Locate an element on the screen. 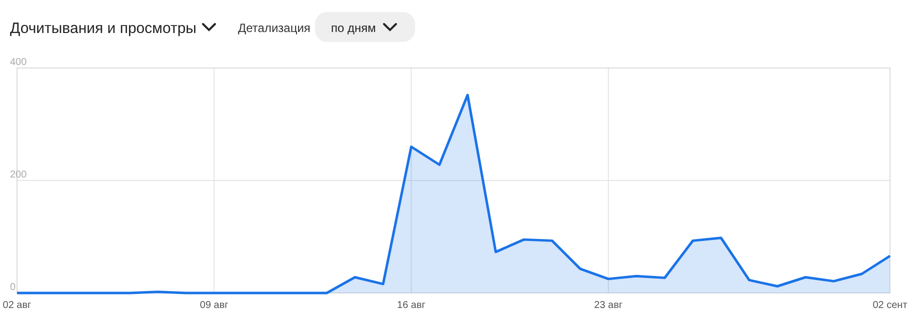  text: по дням is located at coordinates (353, 28).